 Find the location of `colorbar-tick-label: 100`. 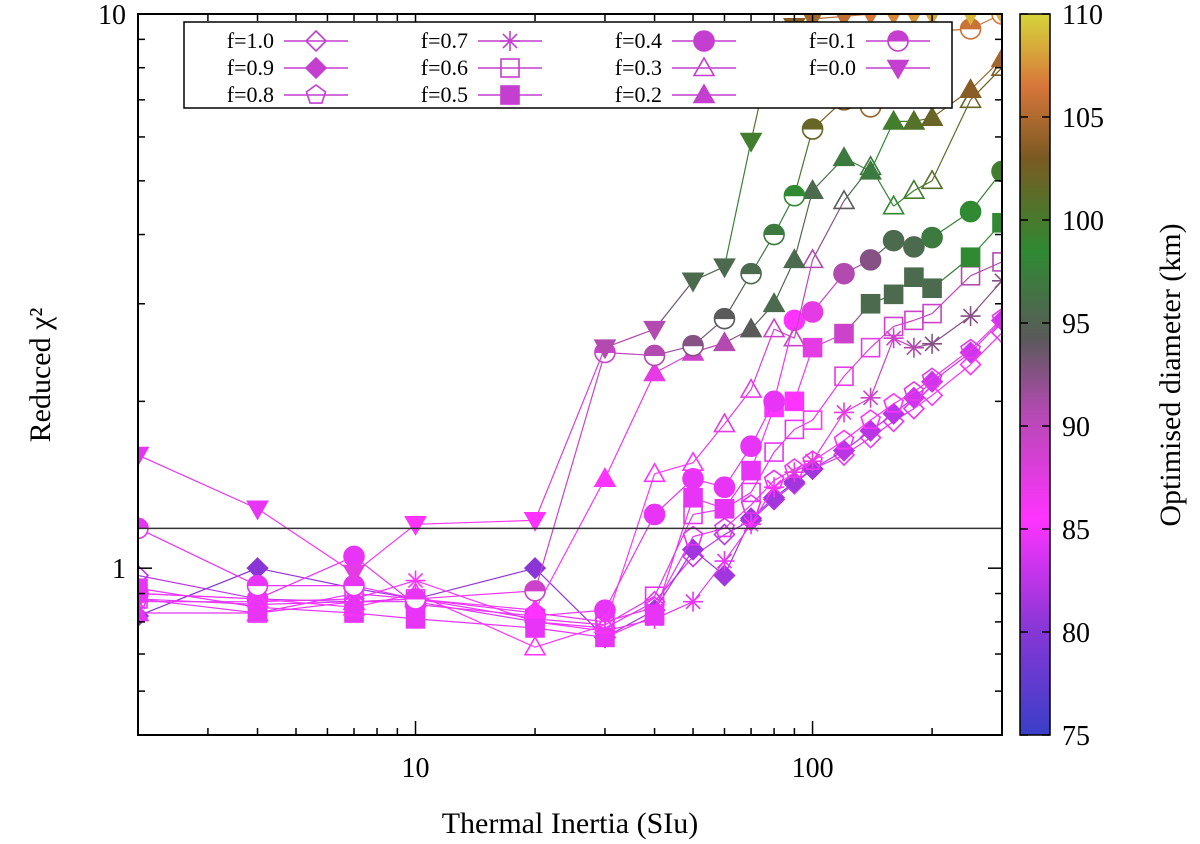

colorbar-tick-label: 100 is located at coordinates (1083, 221).